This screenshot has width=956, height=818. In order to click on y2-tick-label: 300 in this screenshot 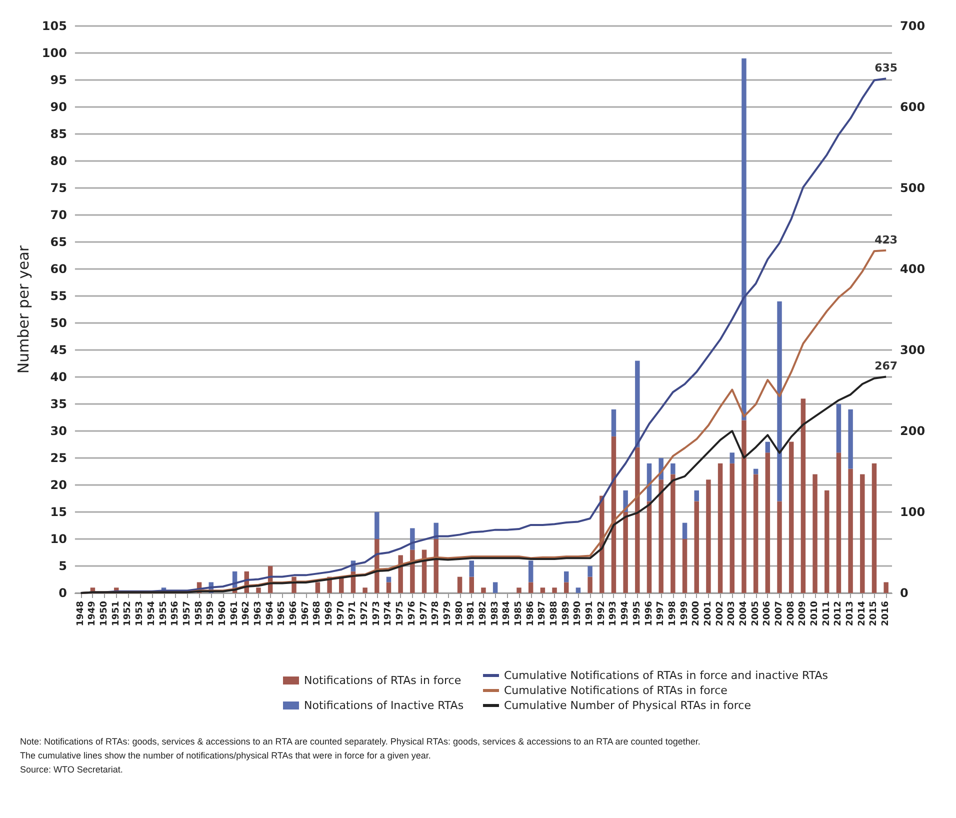, I will do `click(913, 350)`.